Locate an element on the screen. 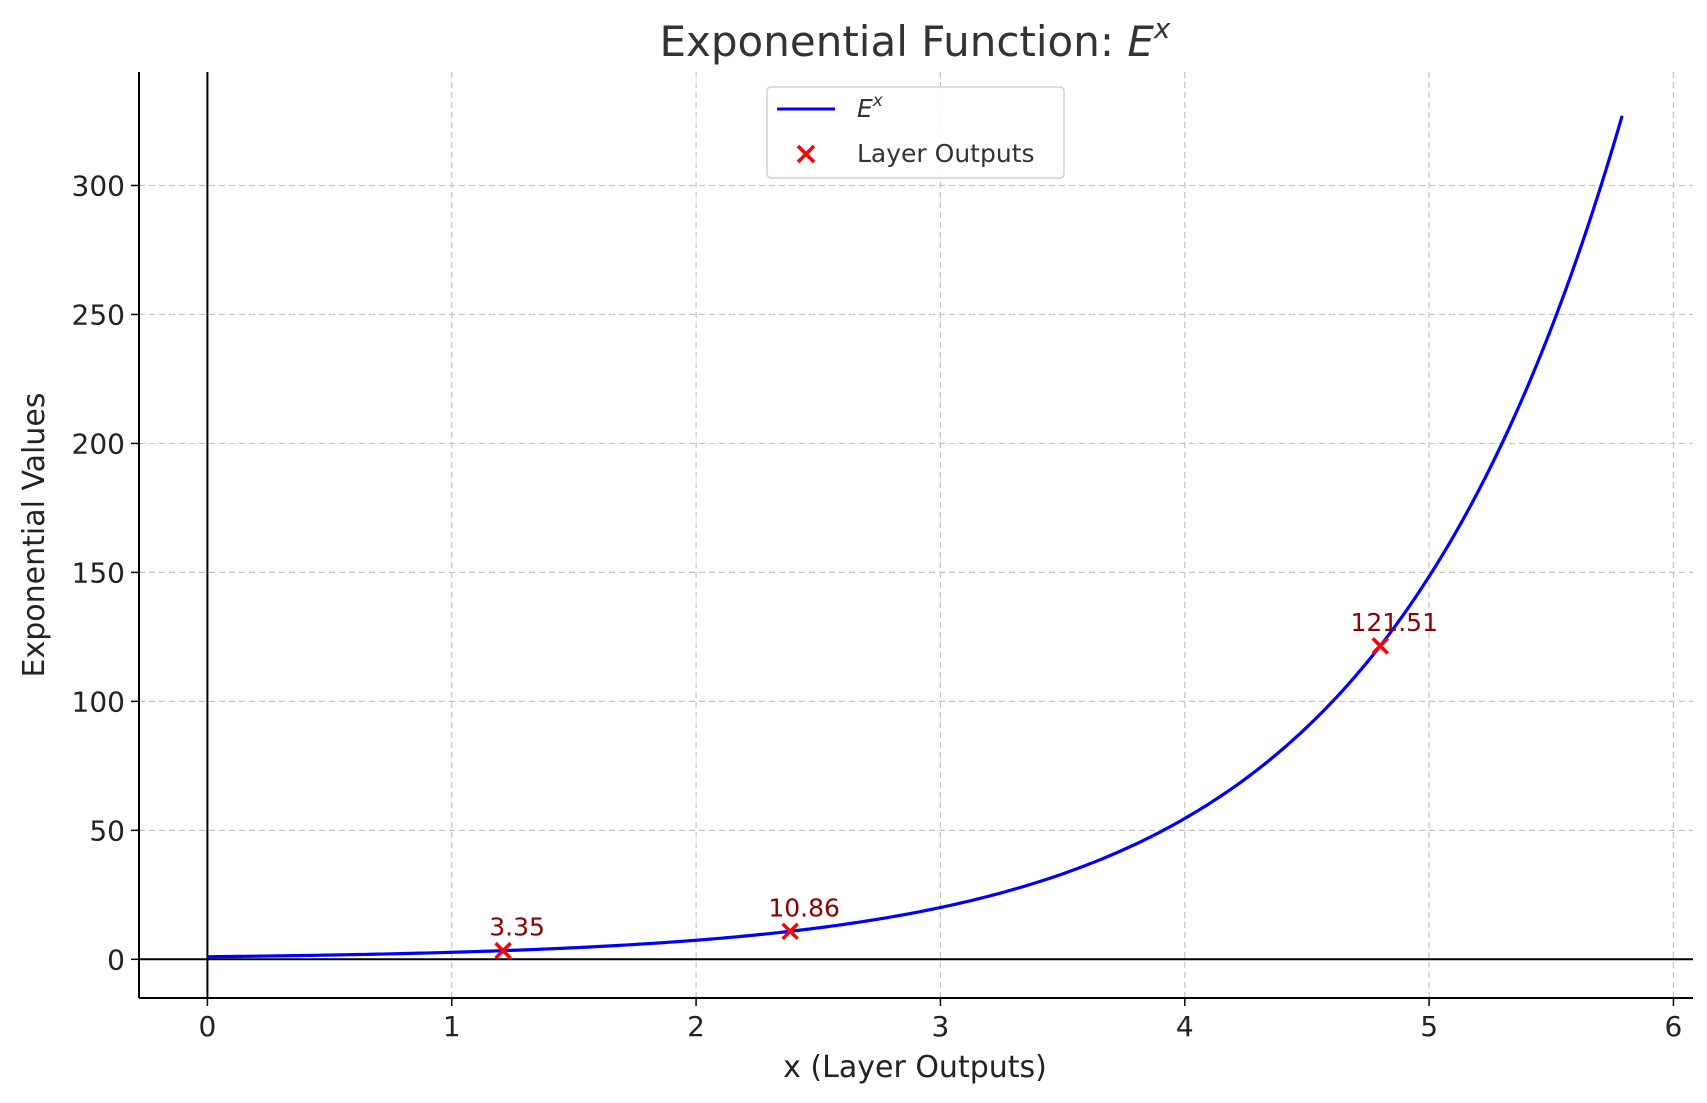  layer-output-label-1: 3.35 is located at coordinates (517, 927).